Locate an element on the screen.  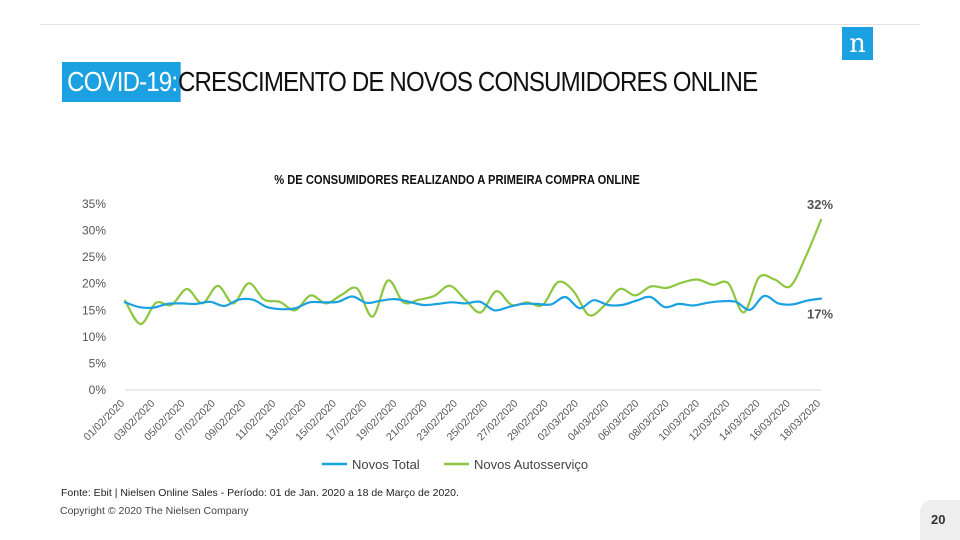
page-number: 20 is located at coordinates (938, 519).